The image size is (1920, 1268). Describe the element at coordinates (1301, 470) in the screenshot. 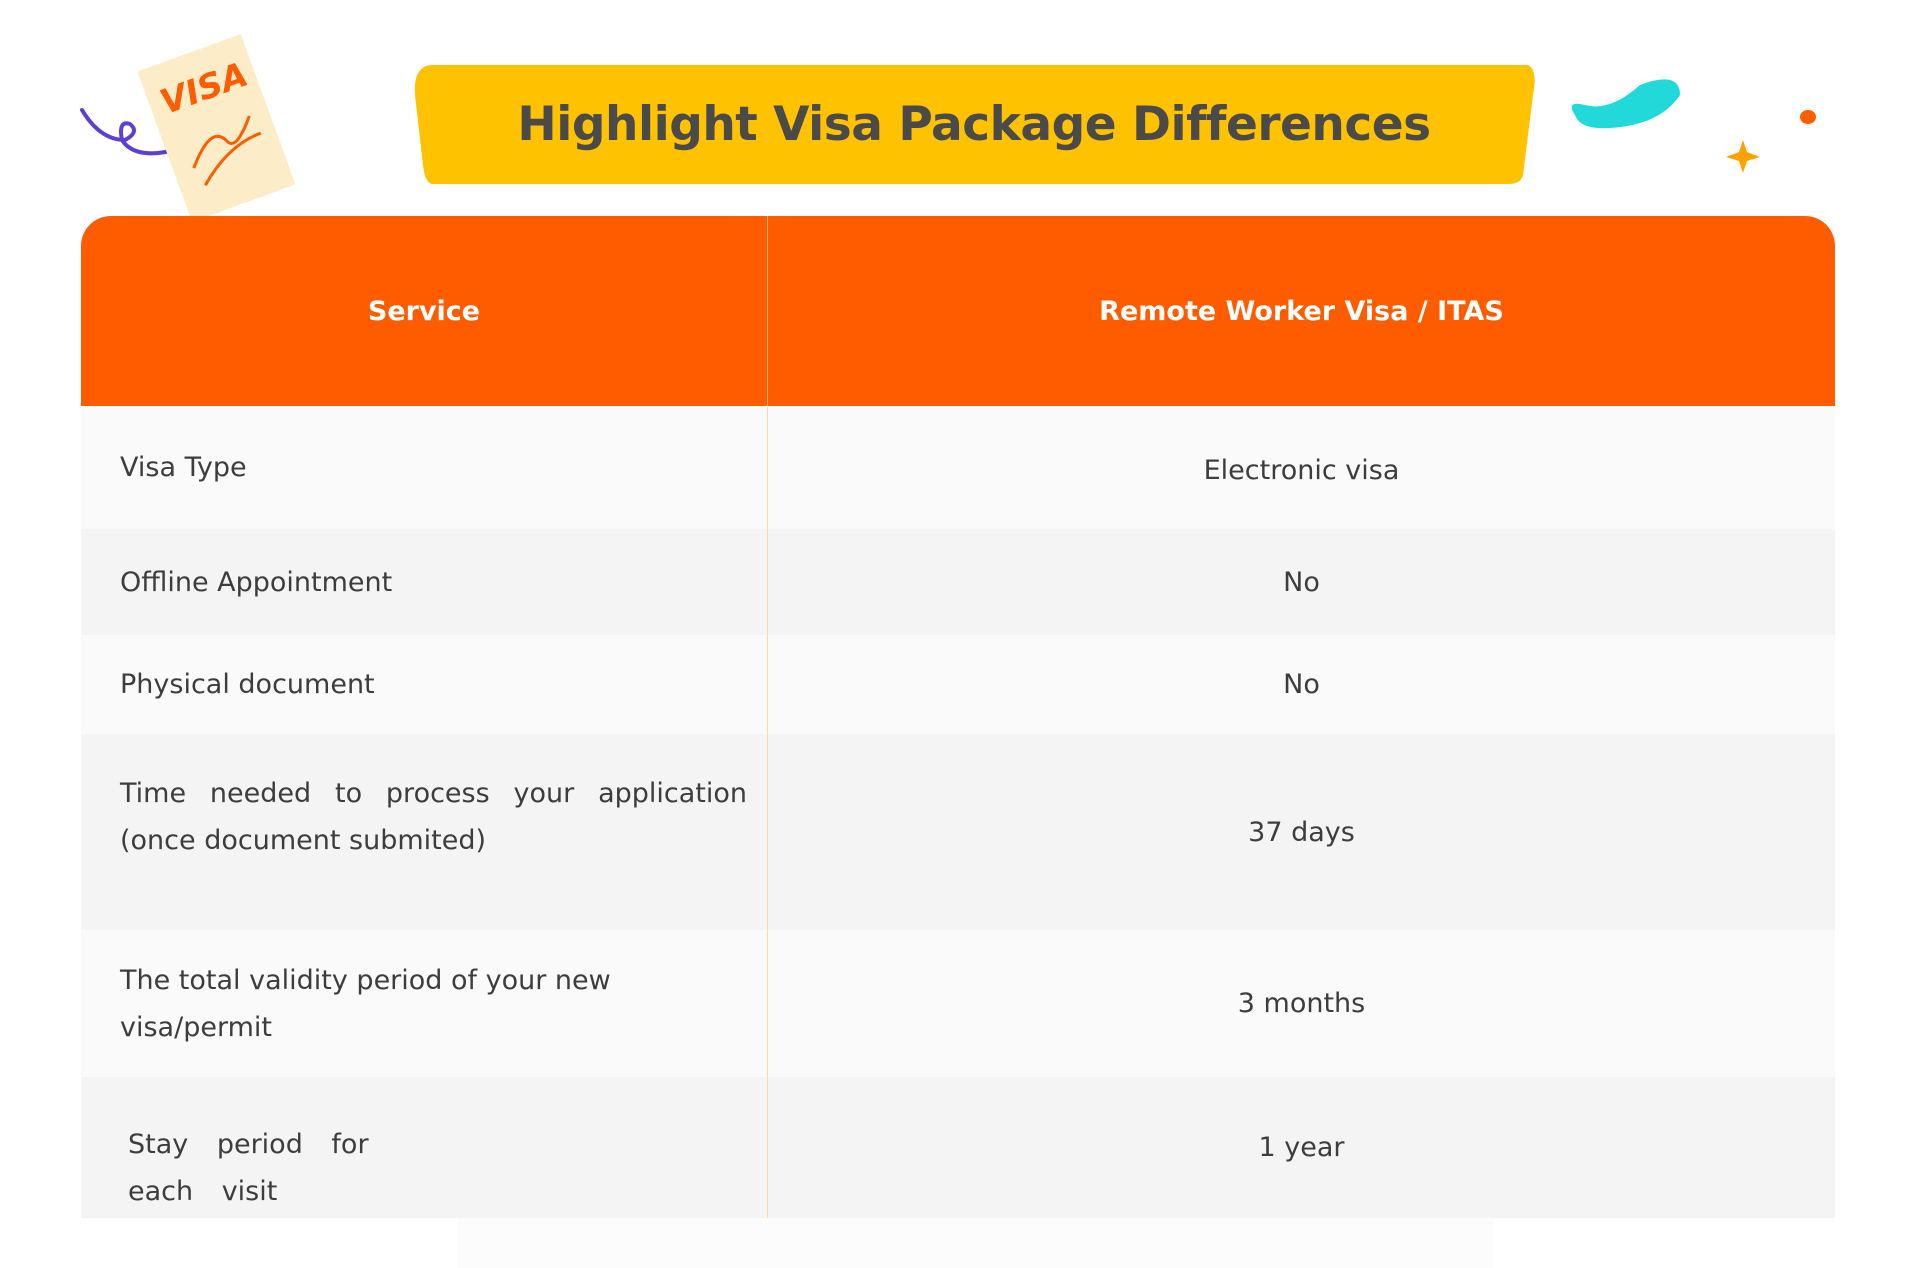

I see `value-cell: Electronic visa` at that location.